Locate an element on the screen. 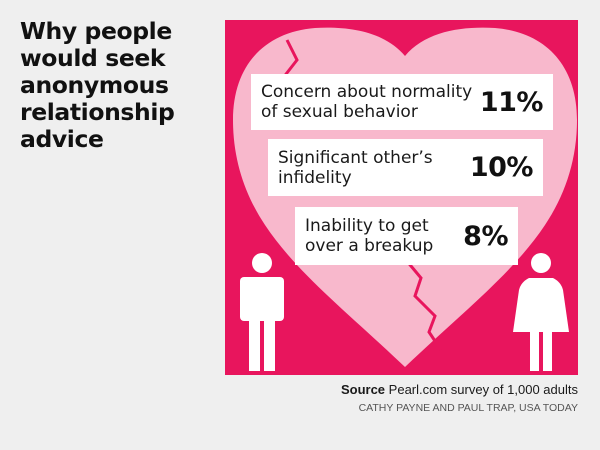 This screenshot has height=450, width=600. title-line: relationship is located at coordinates (97, 112).